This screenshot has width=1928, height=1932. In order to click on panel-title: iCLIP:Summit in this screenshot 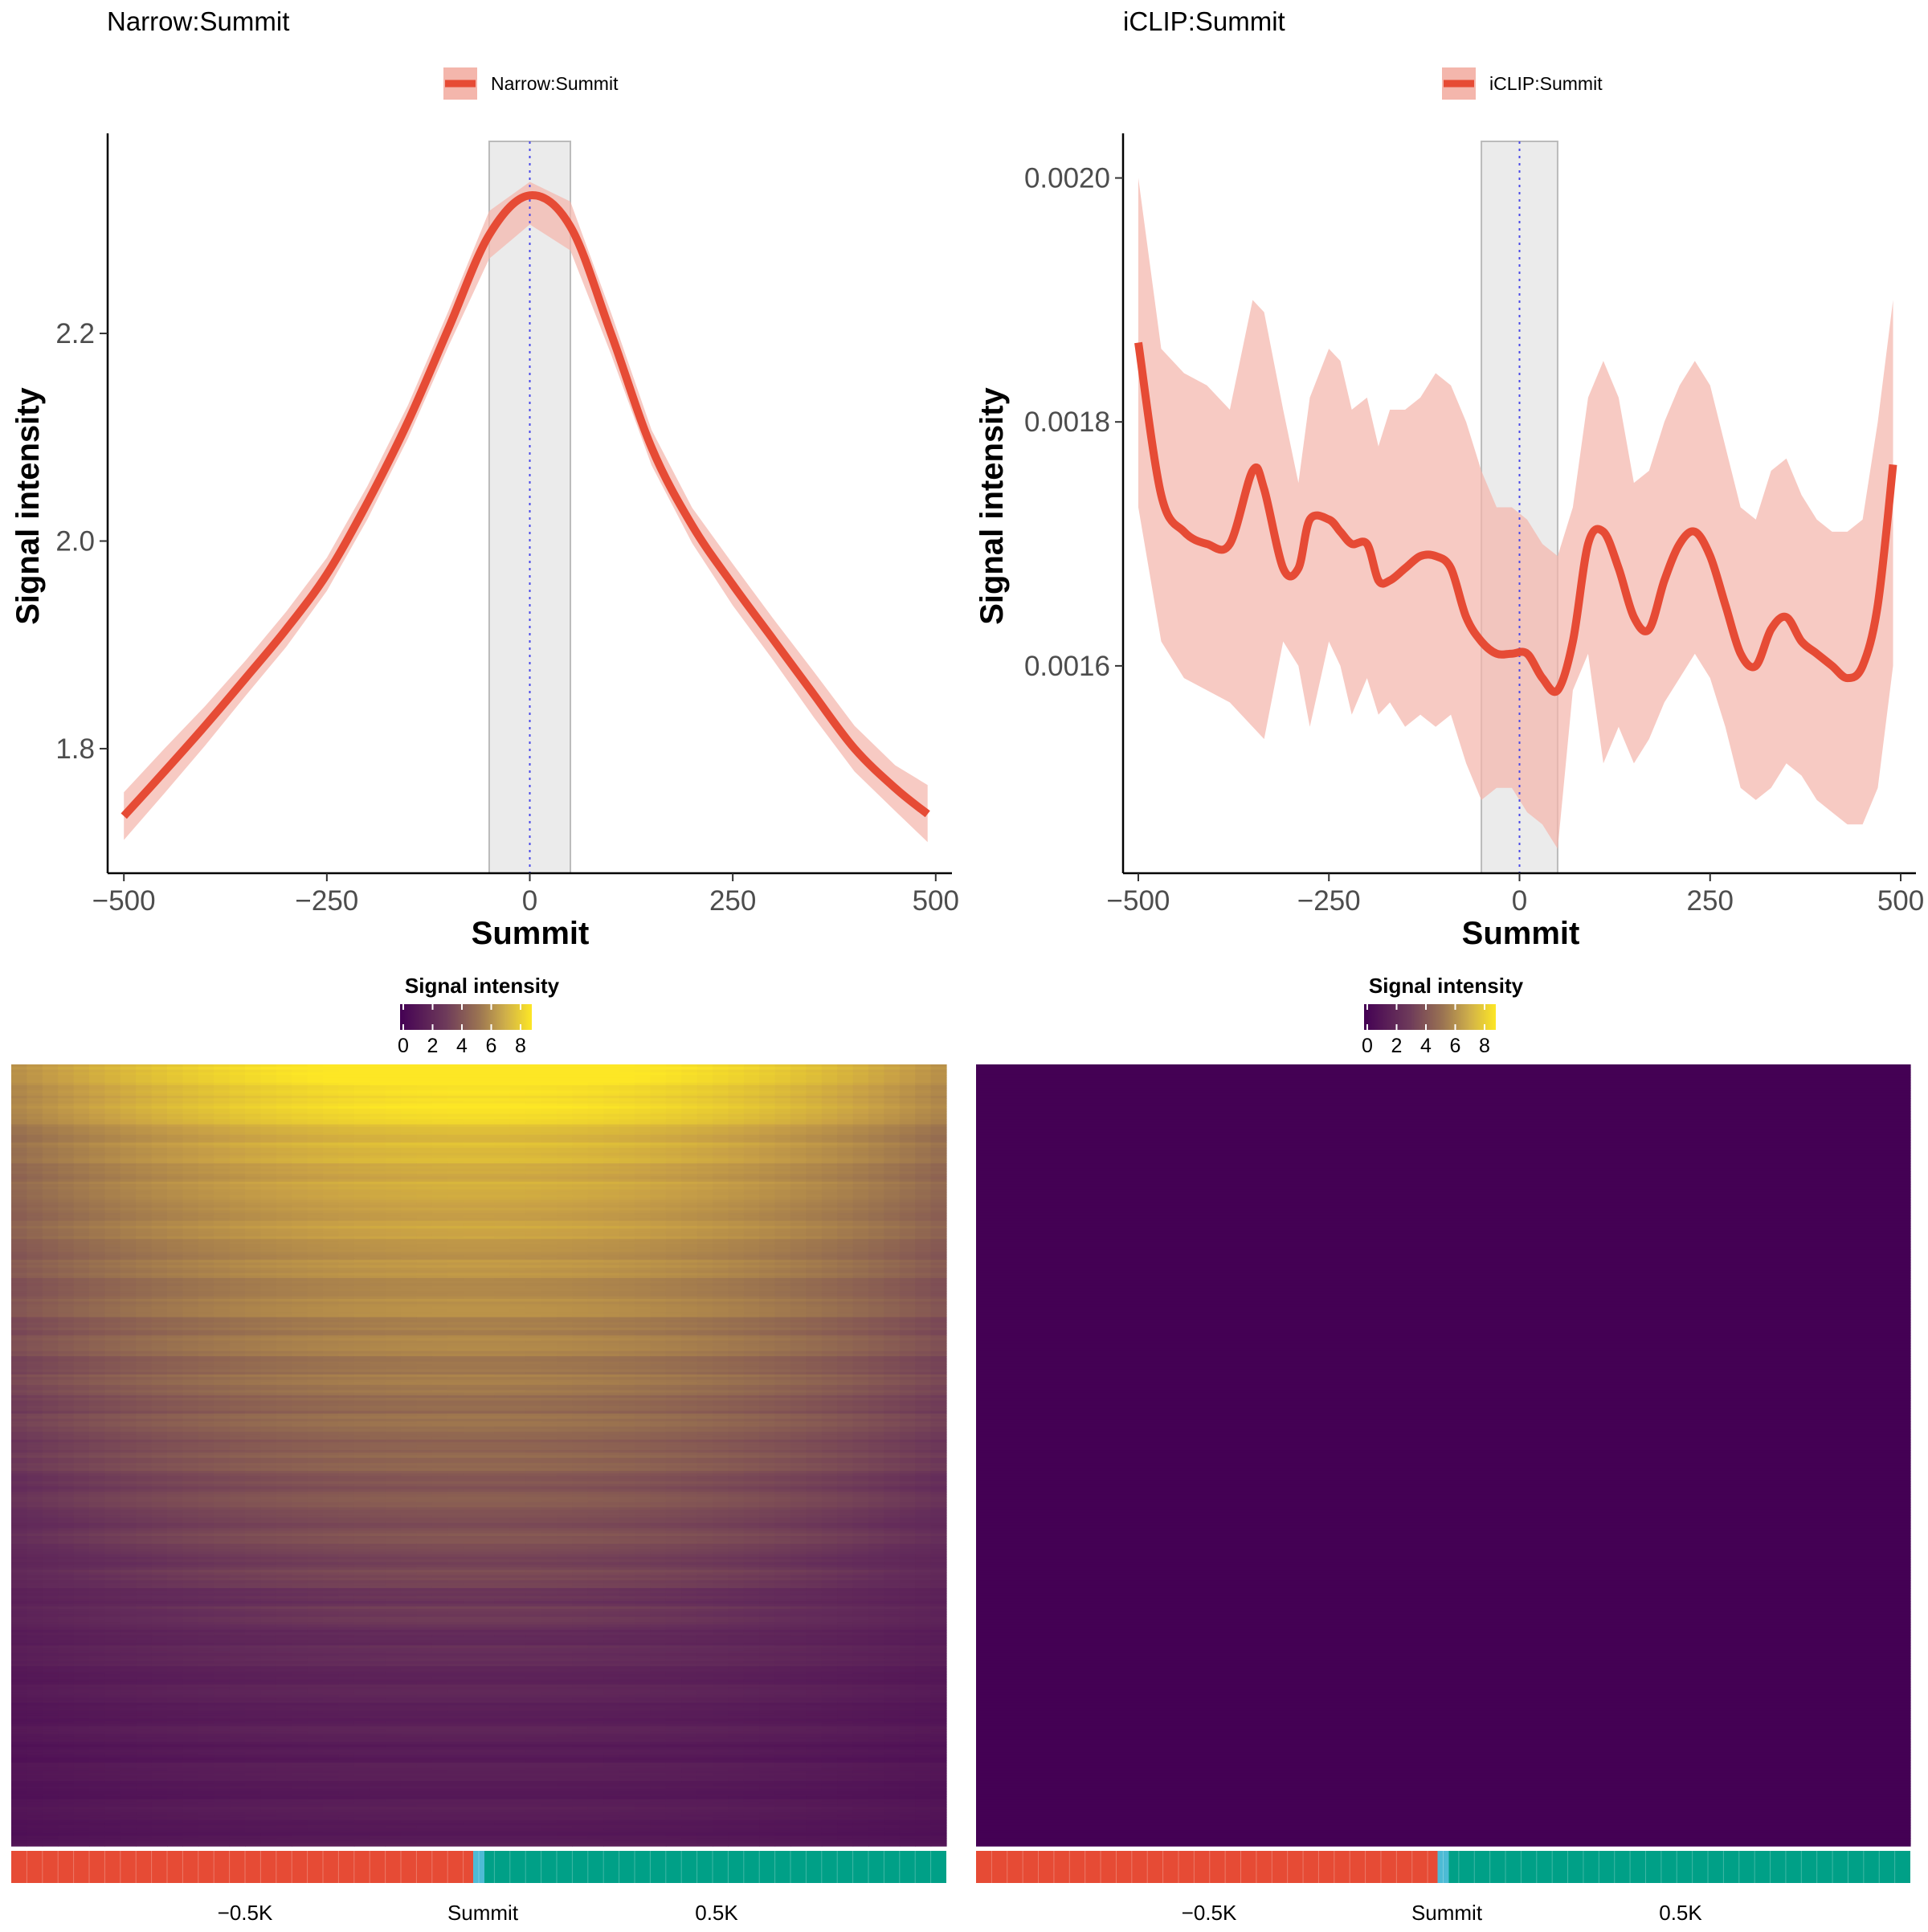, I will do `click(1204, 21)`.